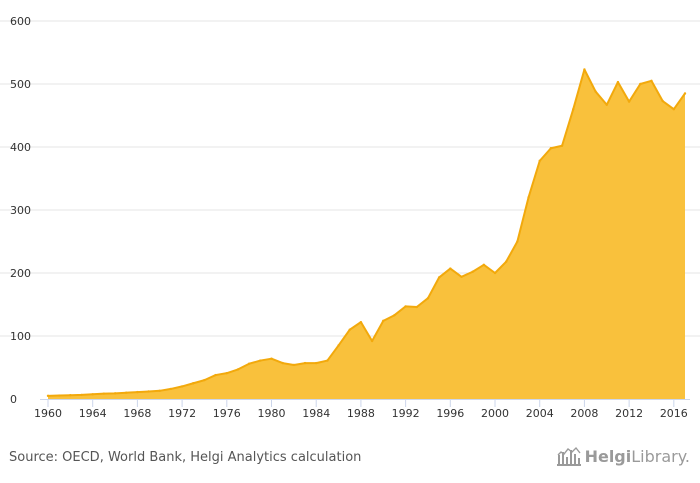 The height and width of the screenshot is (483, 700). What do you see at coordinates (439, 277) in the screenshot?
I see `data-point-1995` at bounding box center [439, 277].